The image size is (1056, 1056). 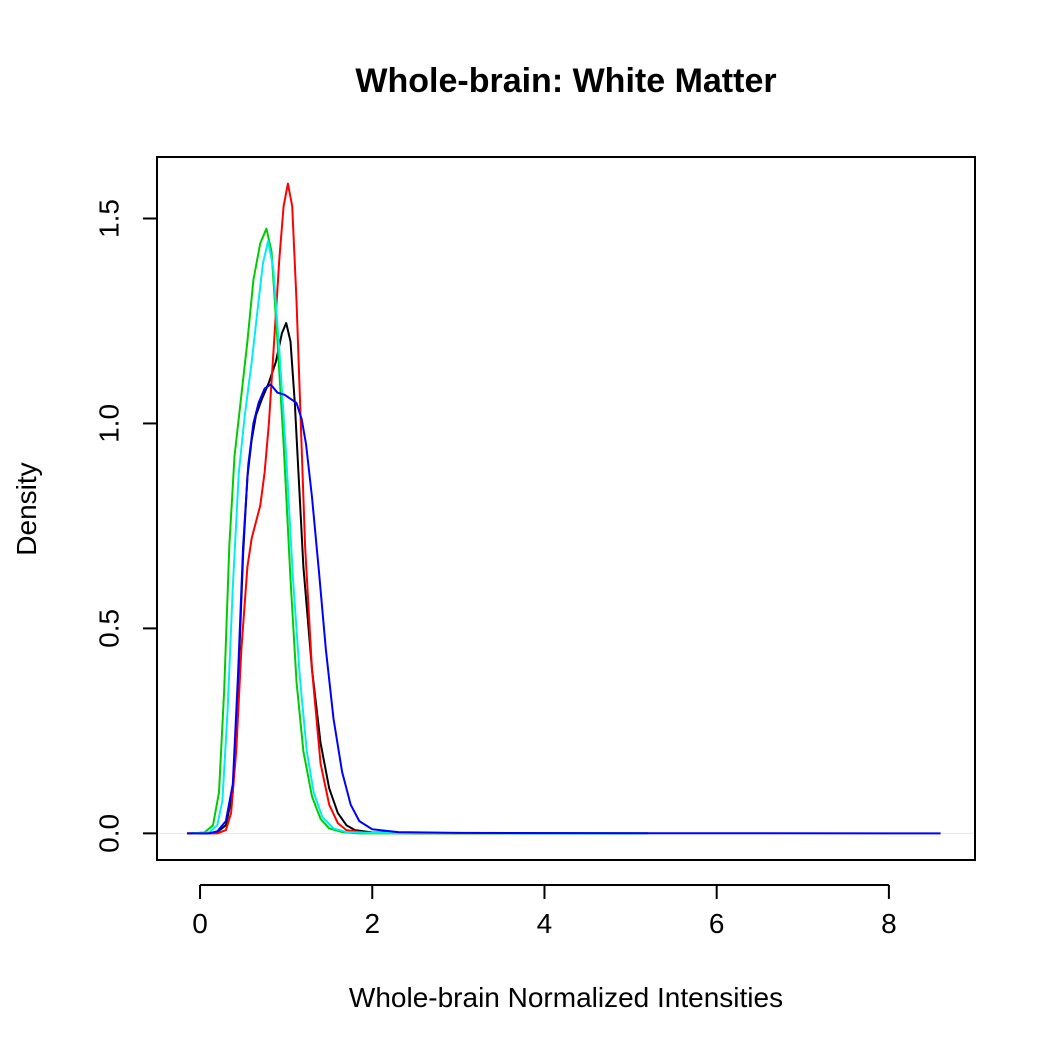 I want to click on y-axis-label: Density, so click(x=26, y=508).